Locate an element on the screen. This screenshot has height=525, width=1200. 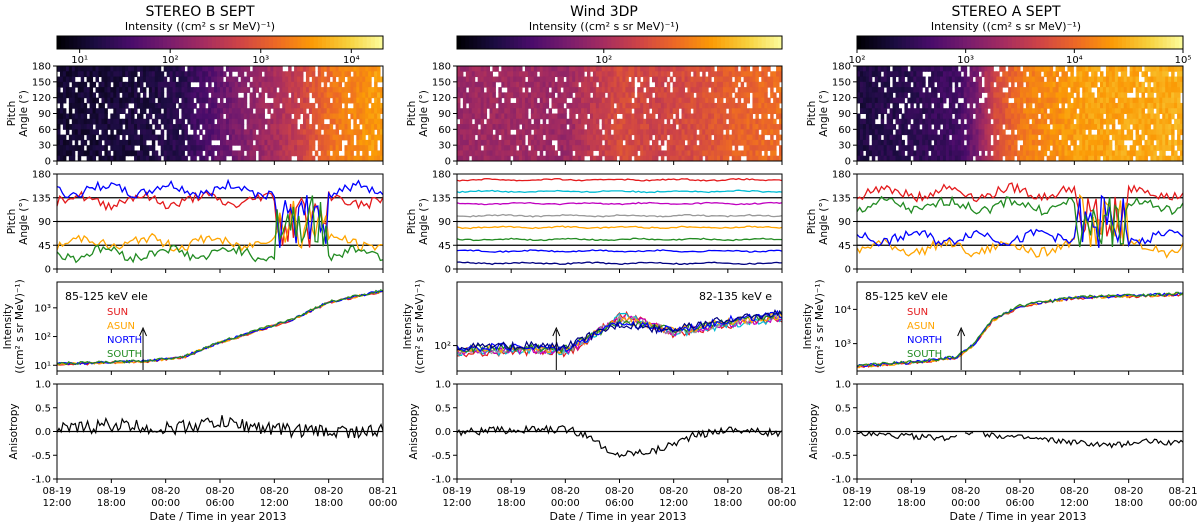
legend-entry: NORTH is located at coordinates (124, 340).